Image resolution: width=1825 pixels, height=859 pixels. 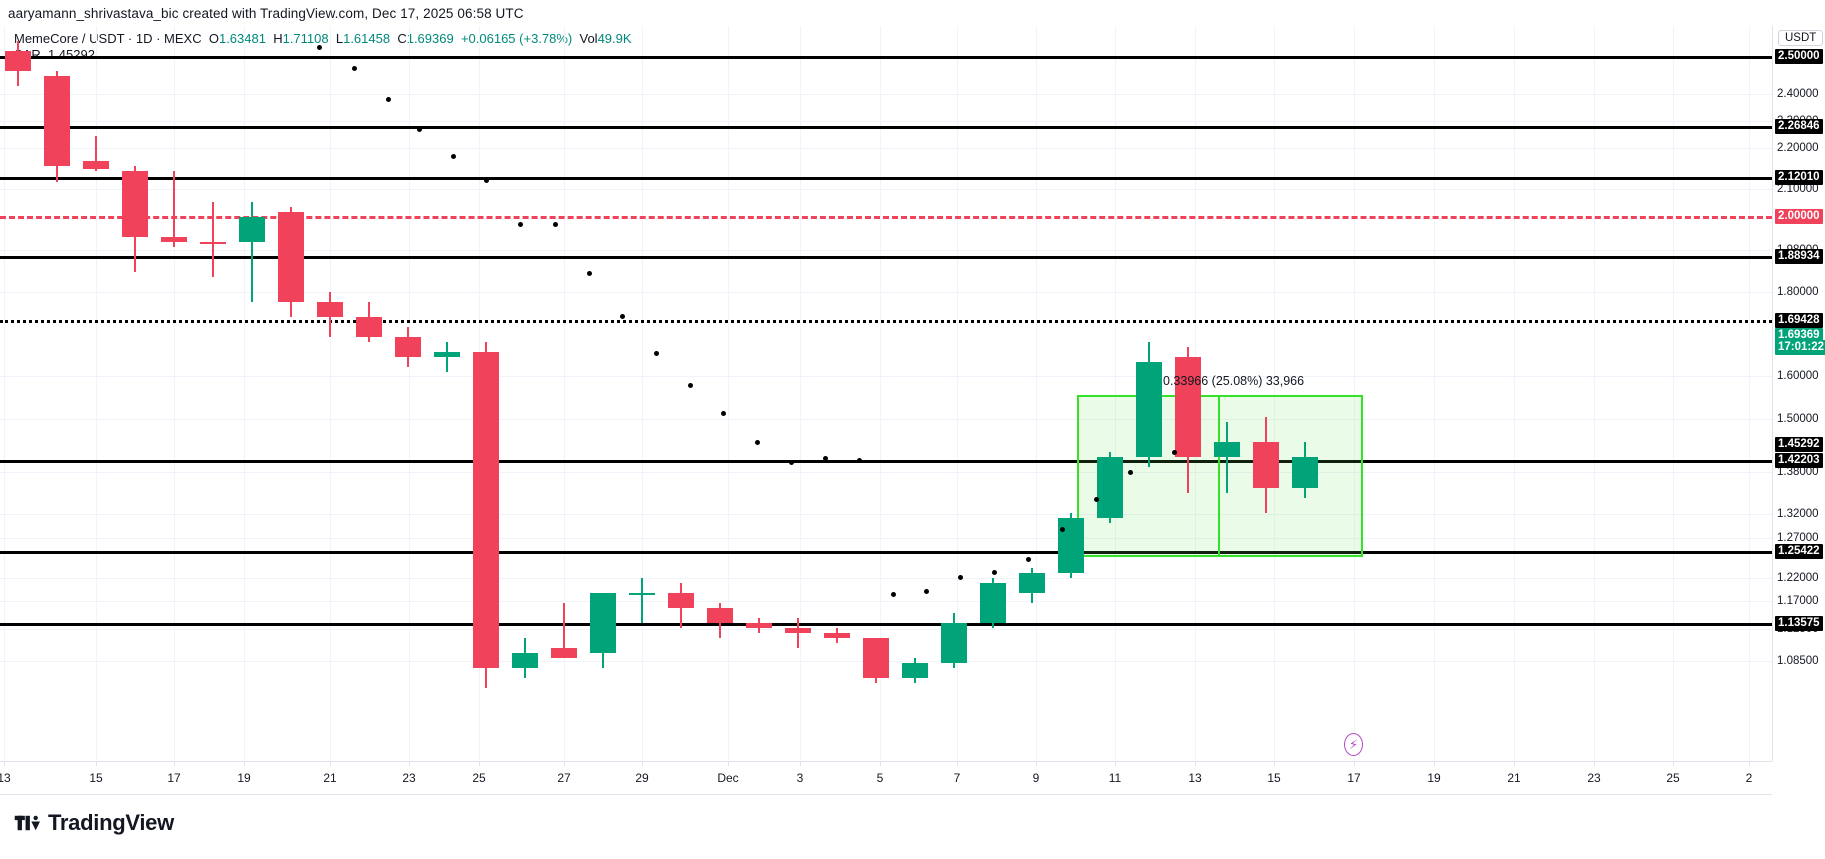 What do you see at coordinates (1353, 744) in the screenshot?
I see `economic-event-marker-icon: ⚡` at bounding box center [1353, 744].